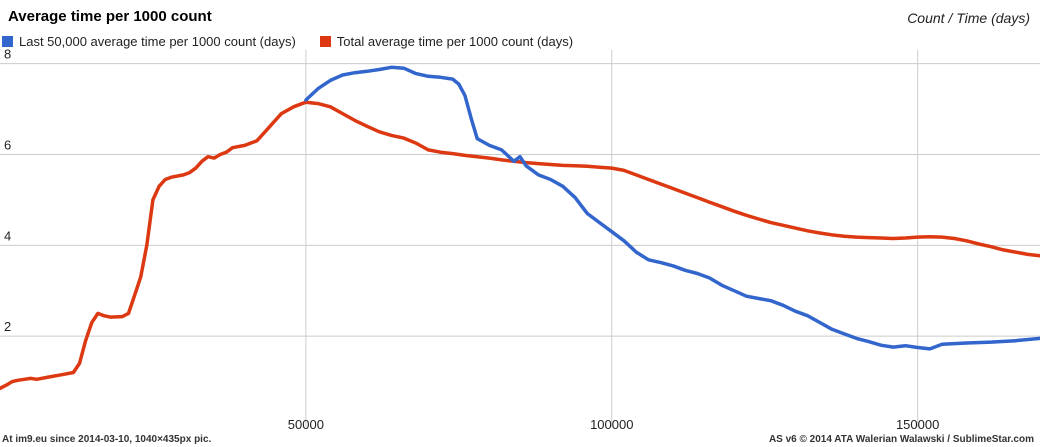 This screenshot has height=447, width=1040. Describe the element at coordinates (7, 326) in the screenshot. I see `y-tick-label: 2` at that location.